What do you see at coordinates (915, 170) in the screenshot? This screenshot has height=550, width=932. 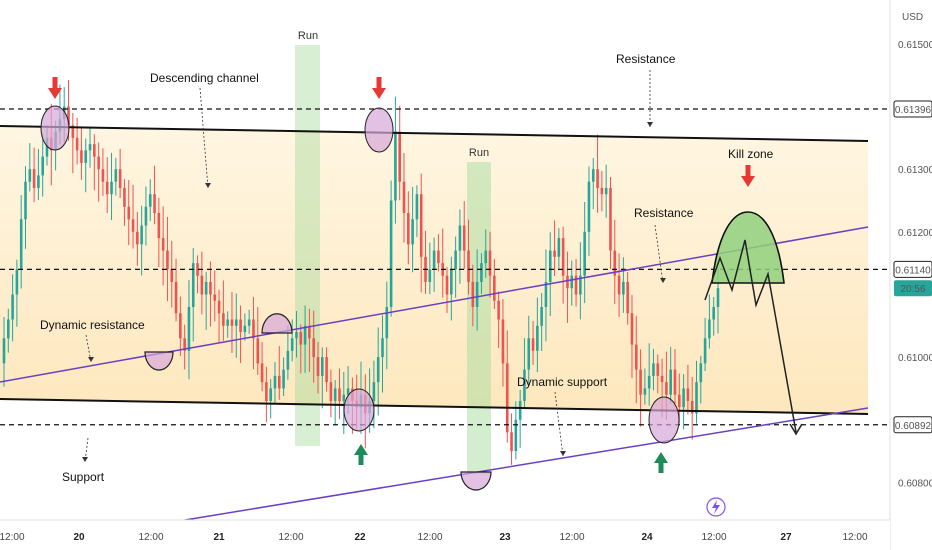 I see `price-tick-label: 0.61300` at bounding box center [915, 170].